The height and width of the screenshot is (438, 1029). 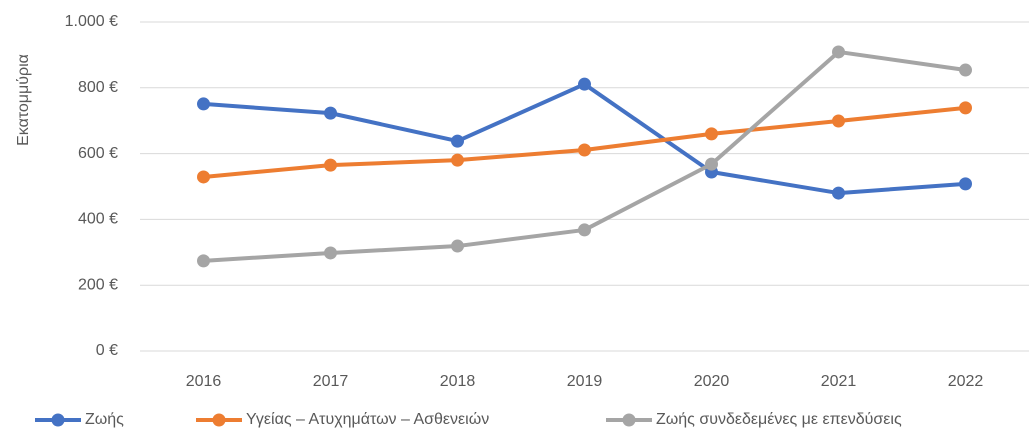 What do you see at coordinates (331, 381) in the screenshot?
I see `x-tick-label: 2017` at bounding box center [331, 381].